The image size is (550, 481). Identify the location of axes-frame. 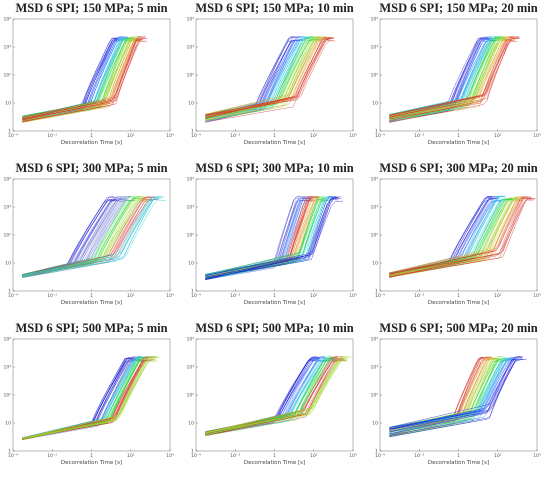
(274, 395).